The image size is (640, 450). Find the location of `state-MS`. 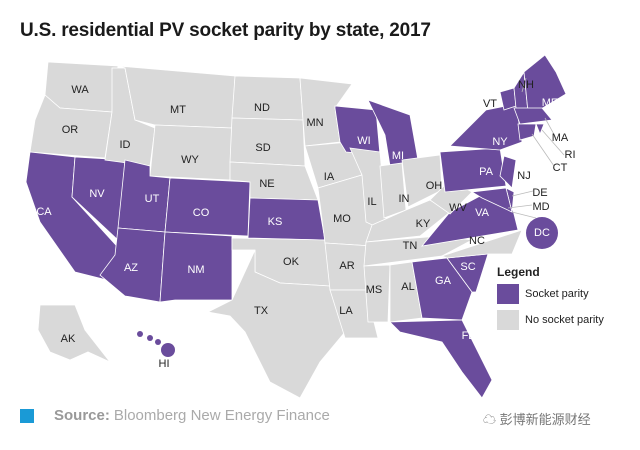

state-MS is located at coordinates (377, 293).